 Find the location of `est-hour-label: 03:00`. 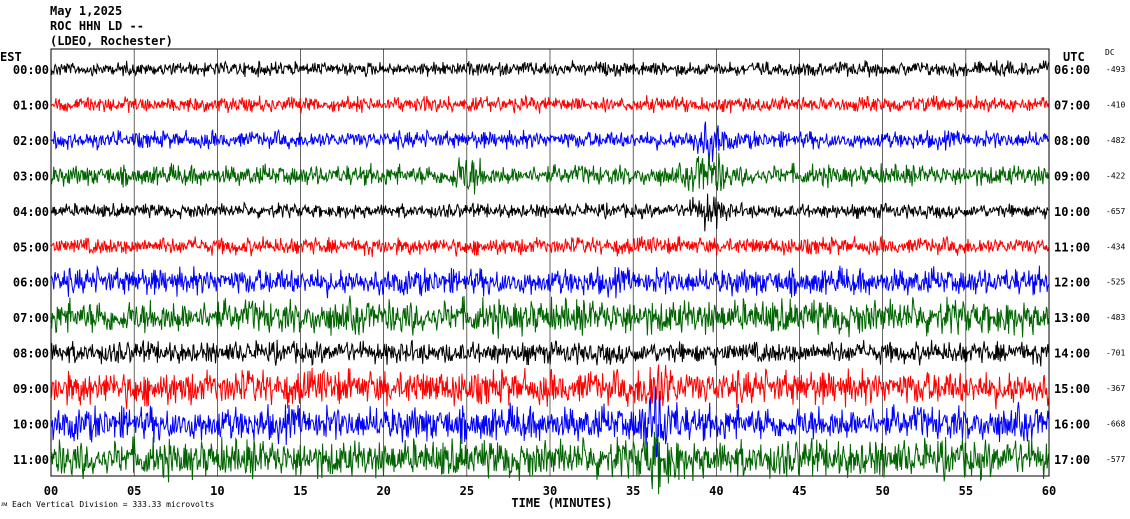

est-hour-label: 03:00 is located at coordinates (31, 176).